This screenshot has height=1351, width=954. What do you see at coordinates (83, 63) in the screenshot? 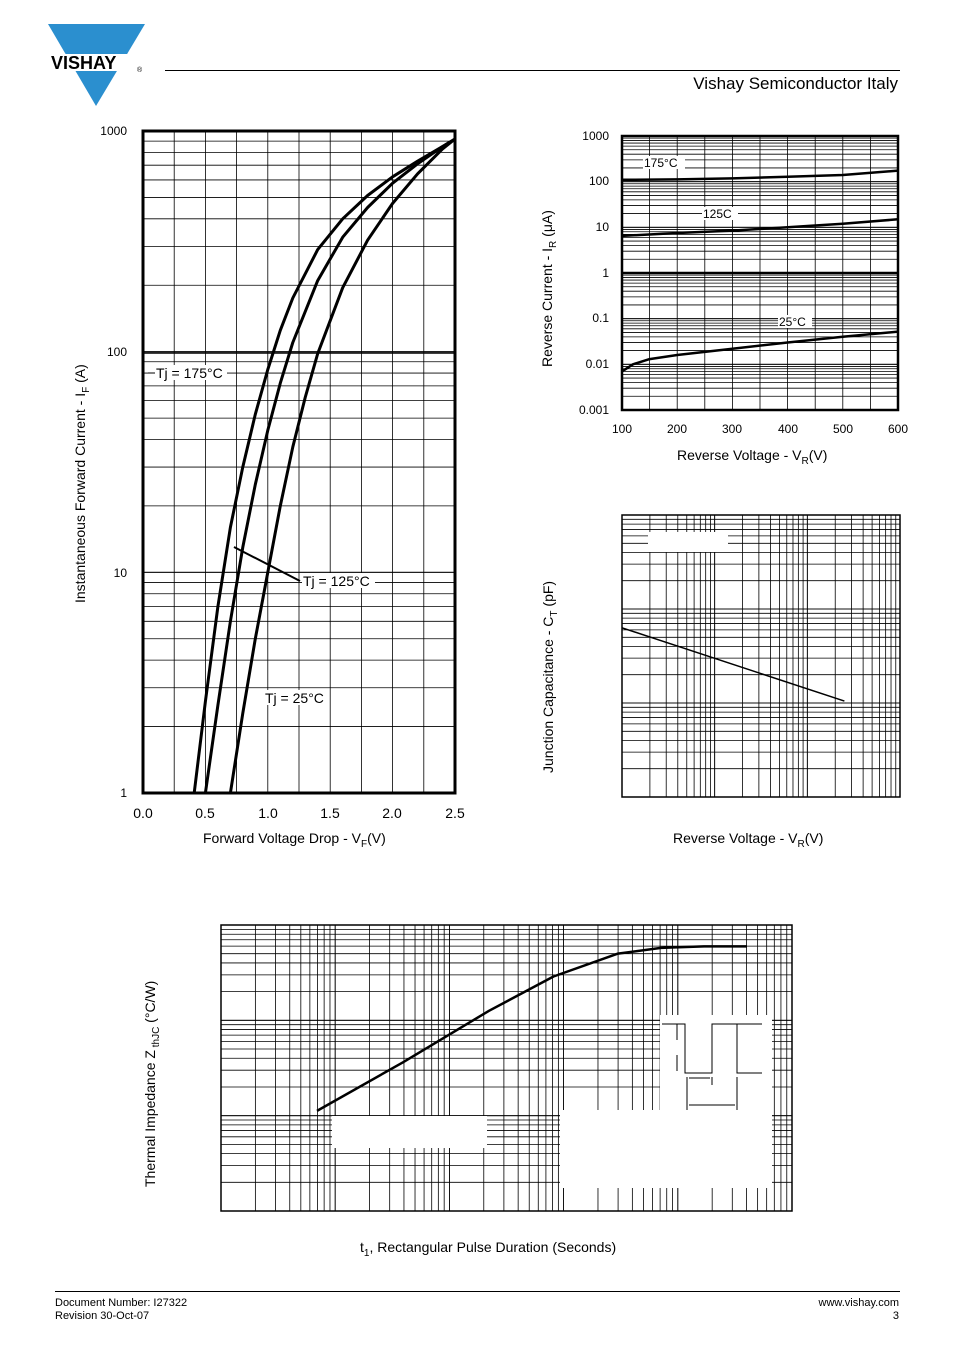
I see `logo-text: VISHAY` at bounding box center [83, 63].